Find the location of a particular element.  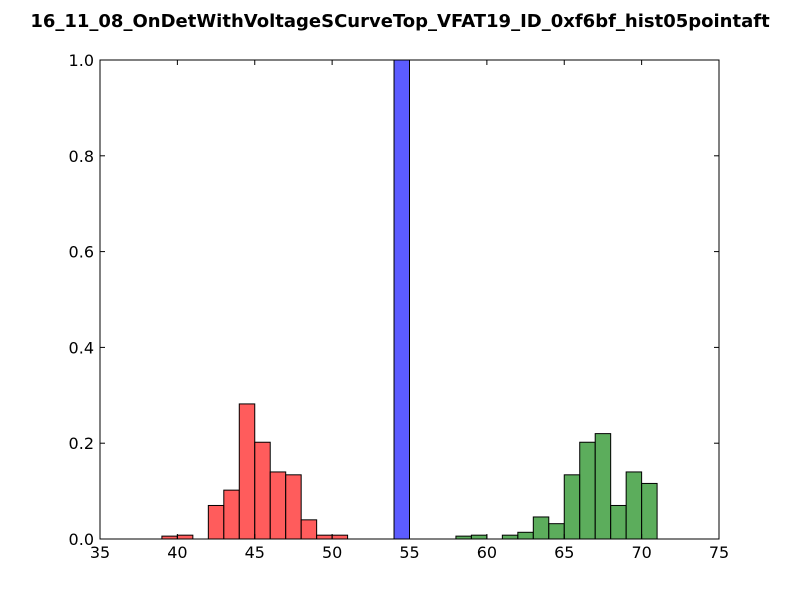

x-tick-label: 40 is located at coordinates (177, 552).